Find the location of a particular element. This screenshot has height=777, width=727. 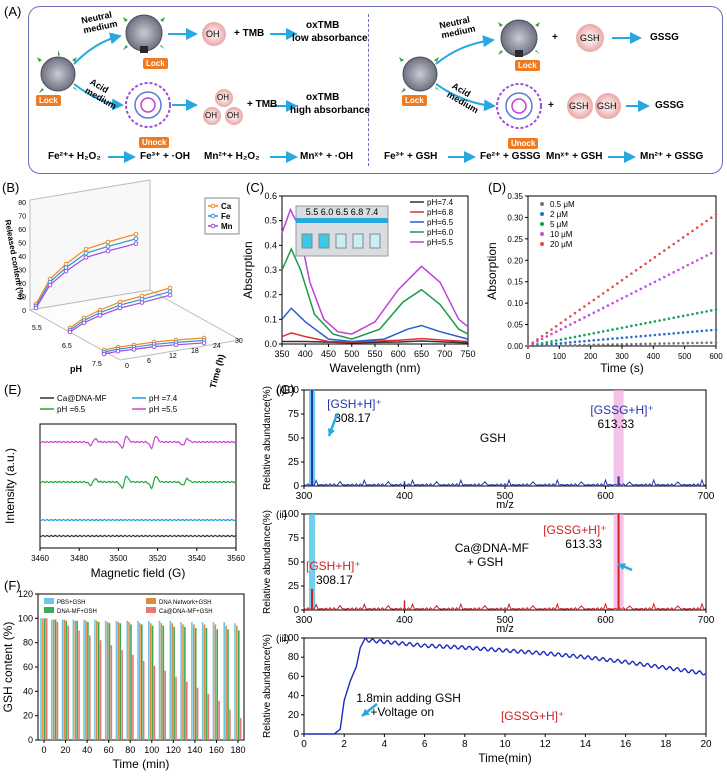

series-20--m is located at coordinates (622, 280).